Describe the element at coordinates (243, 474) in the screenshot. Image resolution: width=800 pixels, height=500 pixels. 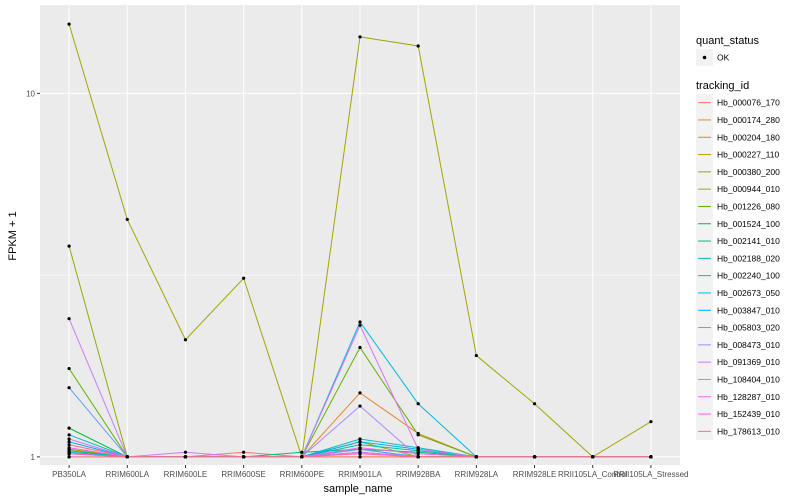
I see `x-tick-label: RRIM600SE` at that location.